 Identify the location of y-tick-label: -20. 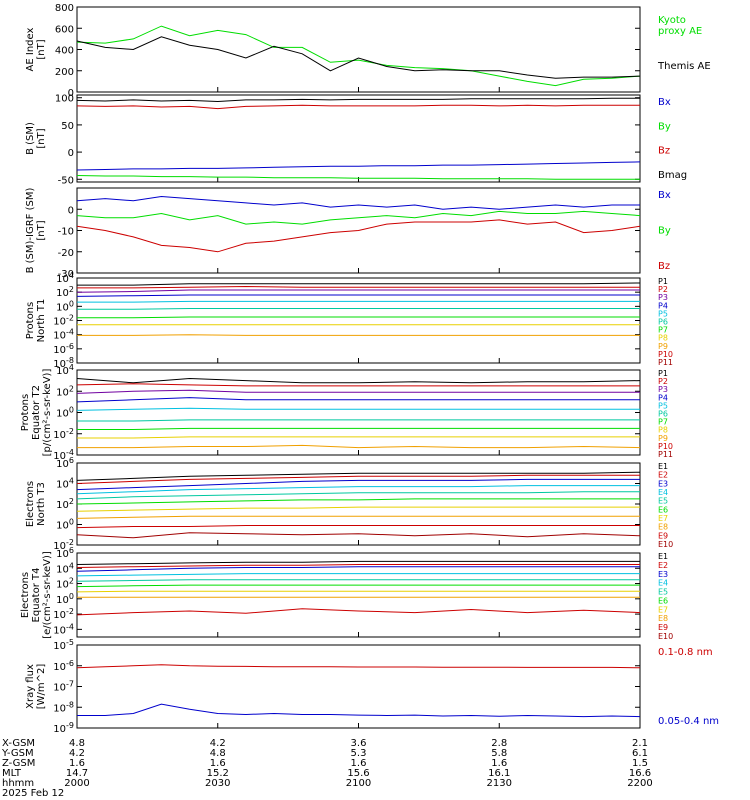
(66, 253).